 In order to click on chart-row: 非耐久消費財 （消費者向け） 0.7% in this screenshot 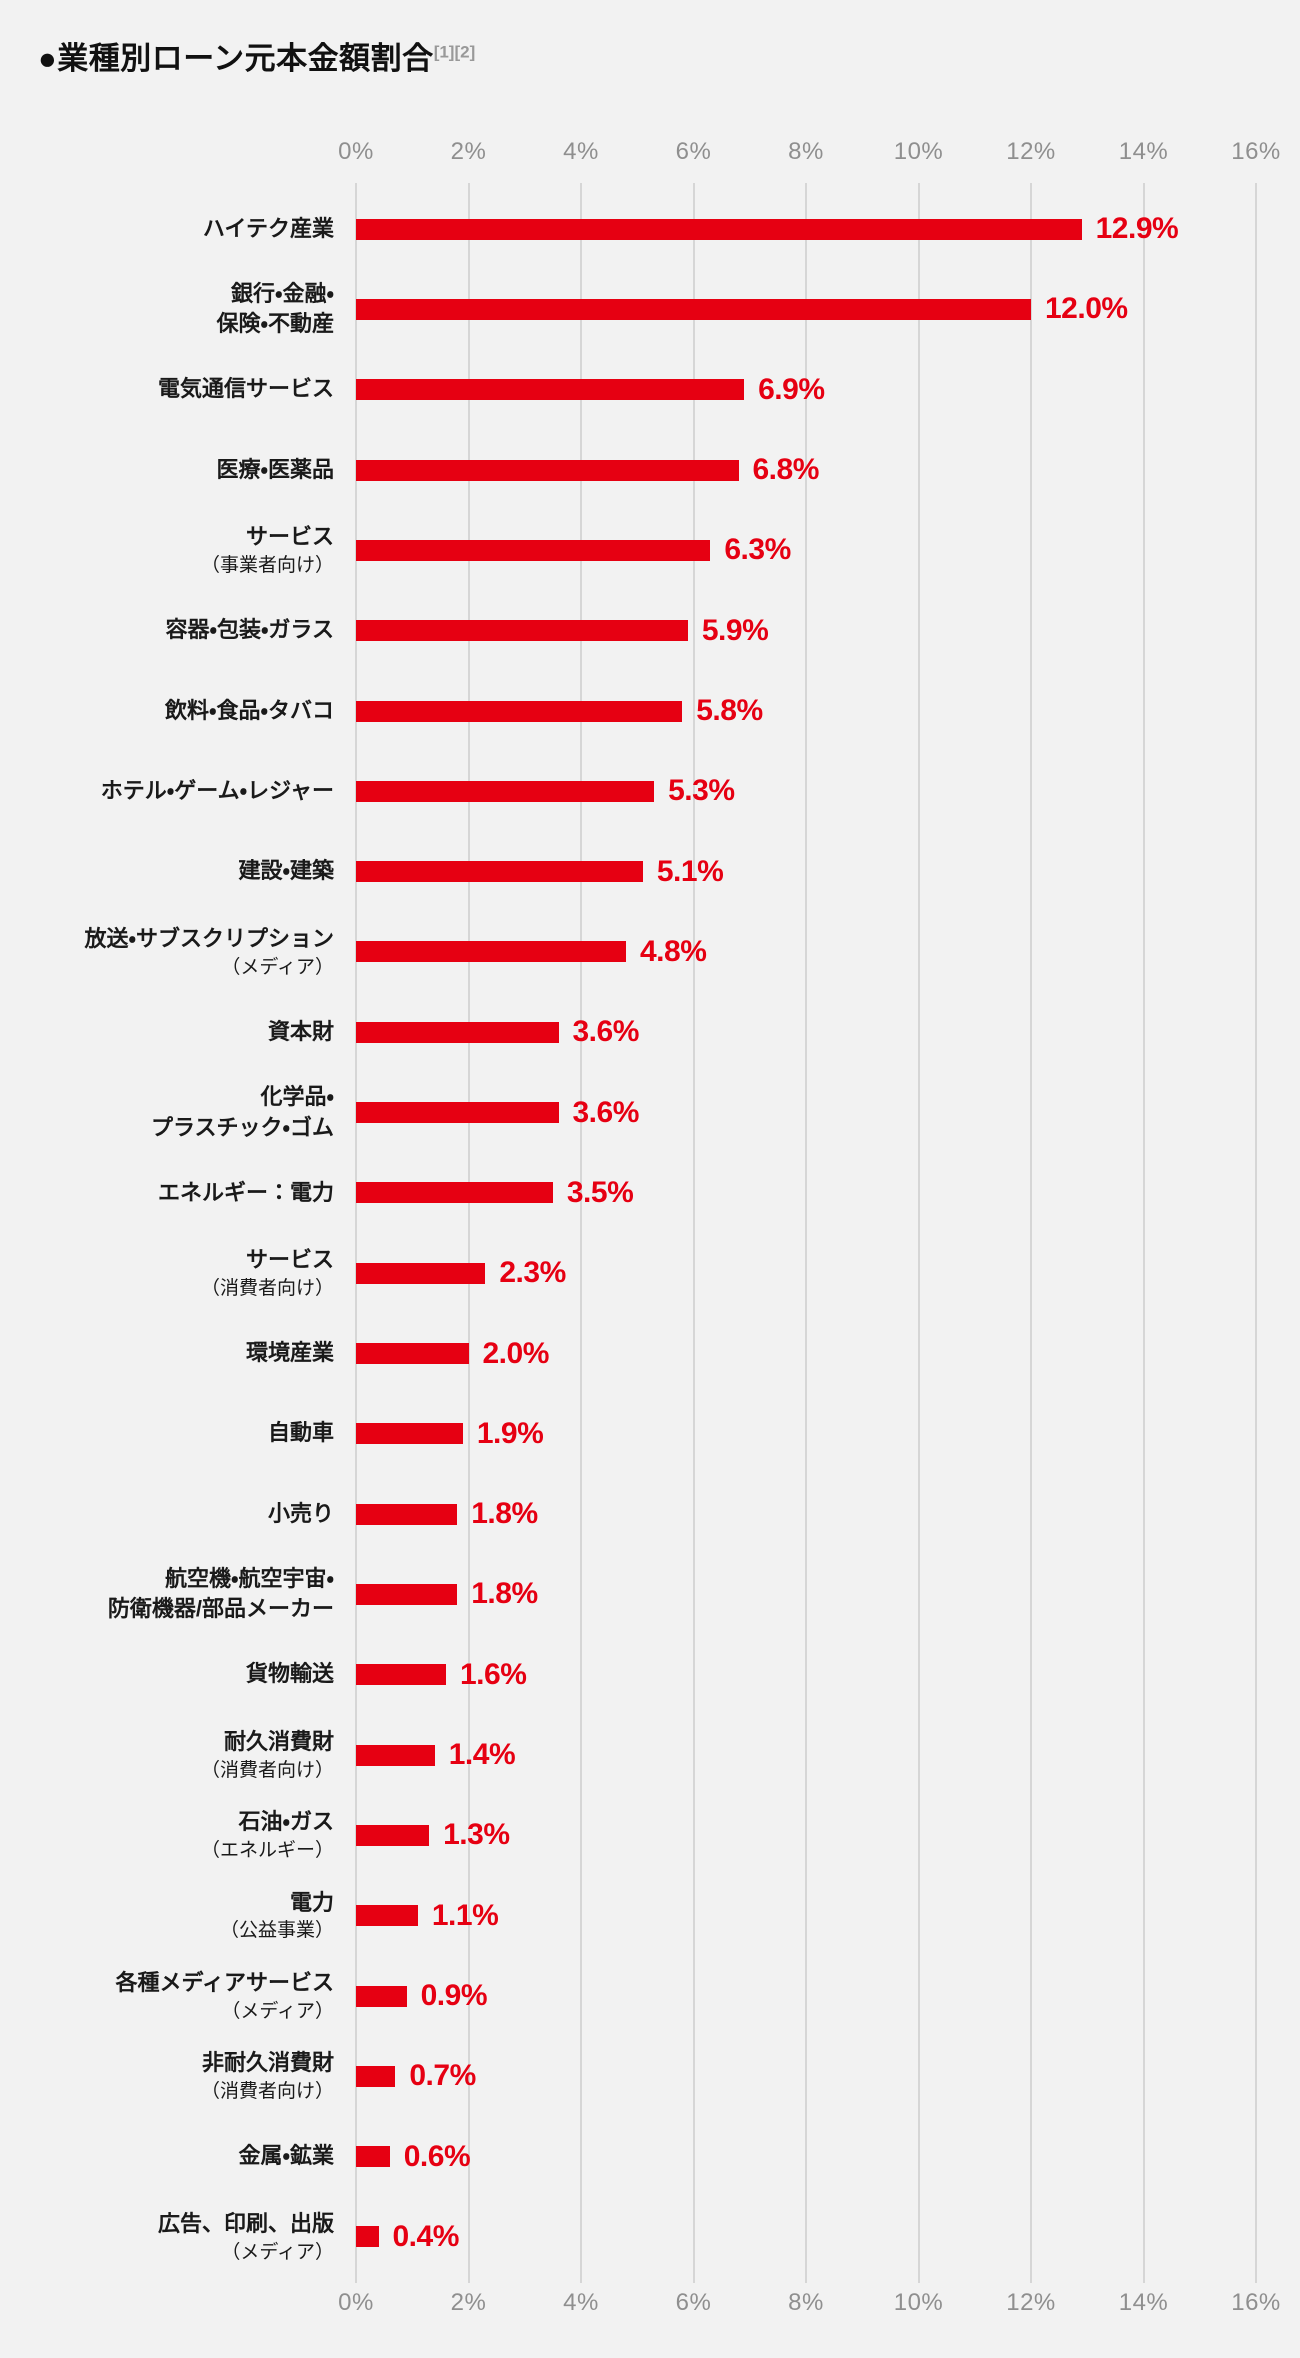, I will do `click(650, 2076)`.